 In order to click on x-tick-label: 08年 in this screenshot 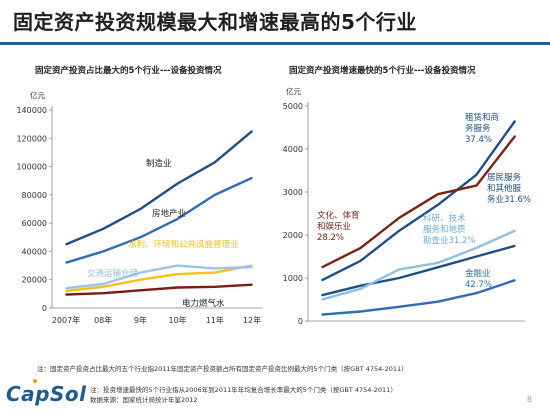, I will do `click(103, 320)`.